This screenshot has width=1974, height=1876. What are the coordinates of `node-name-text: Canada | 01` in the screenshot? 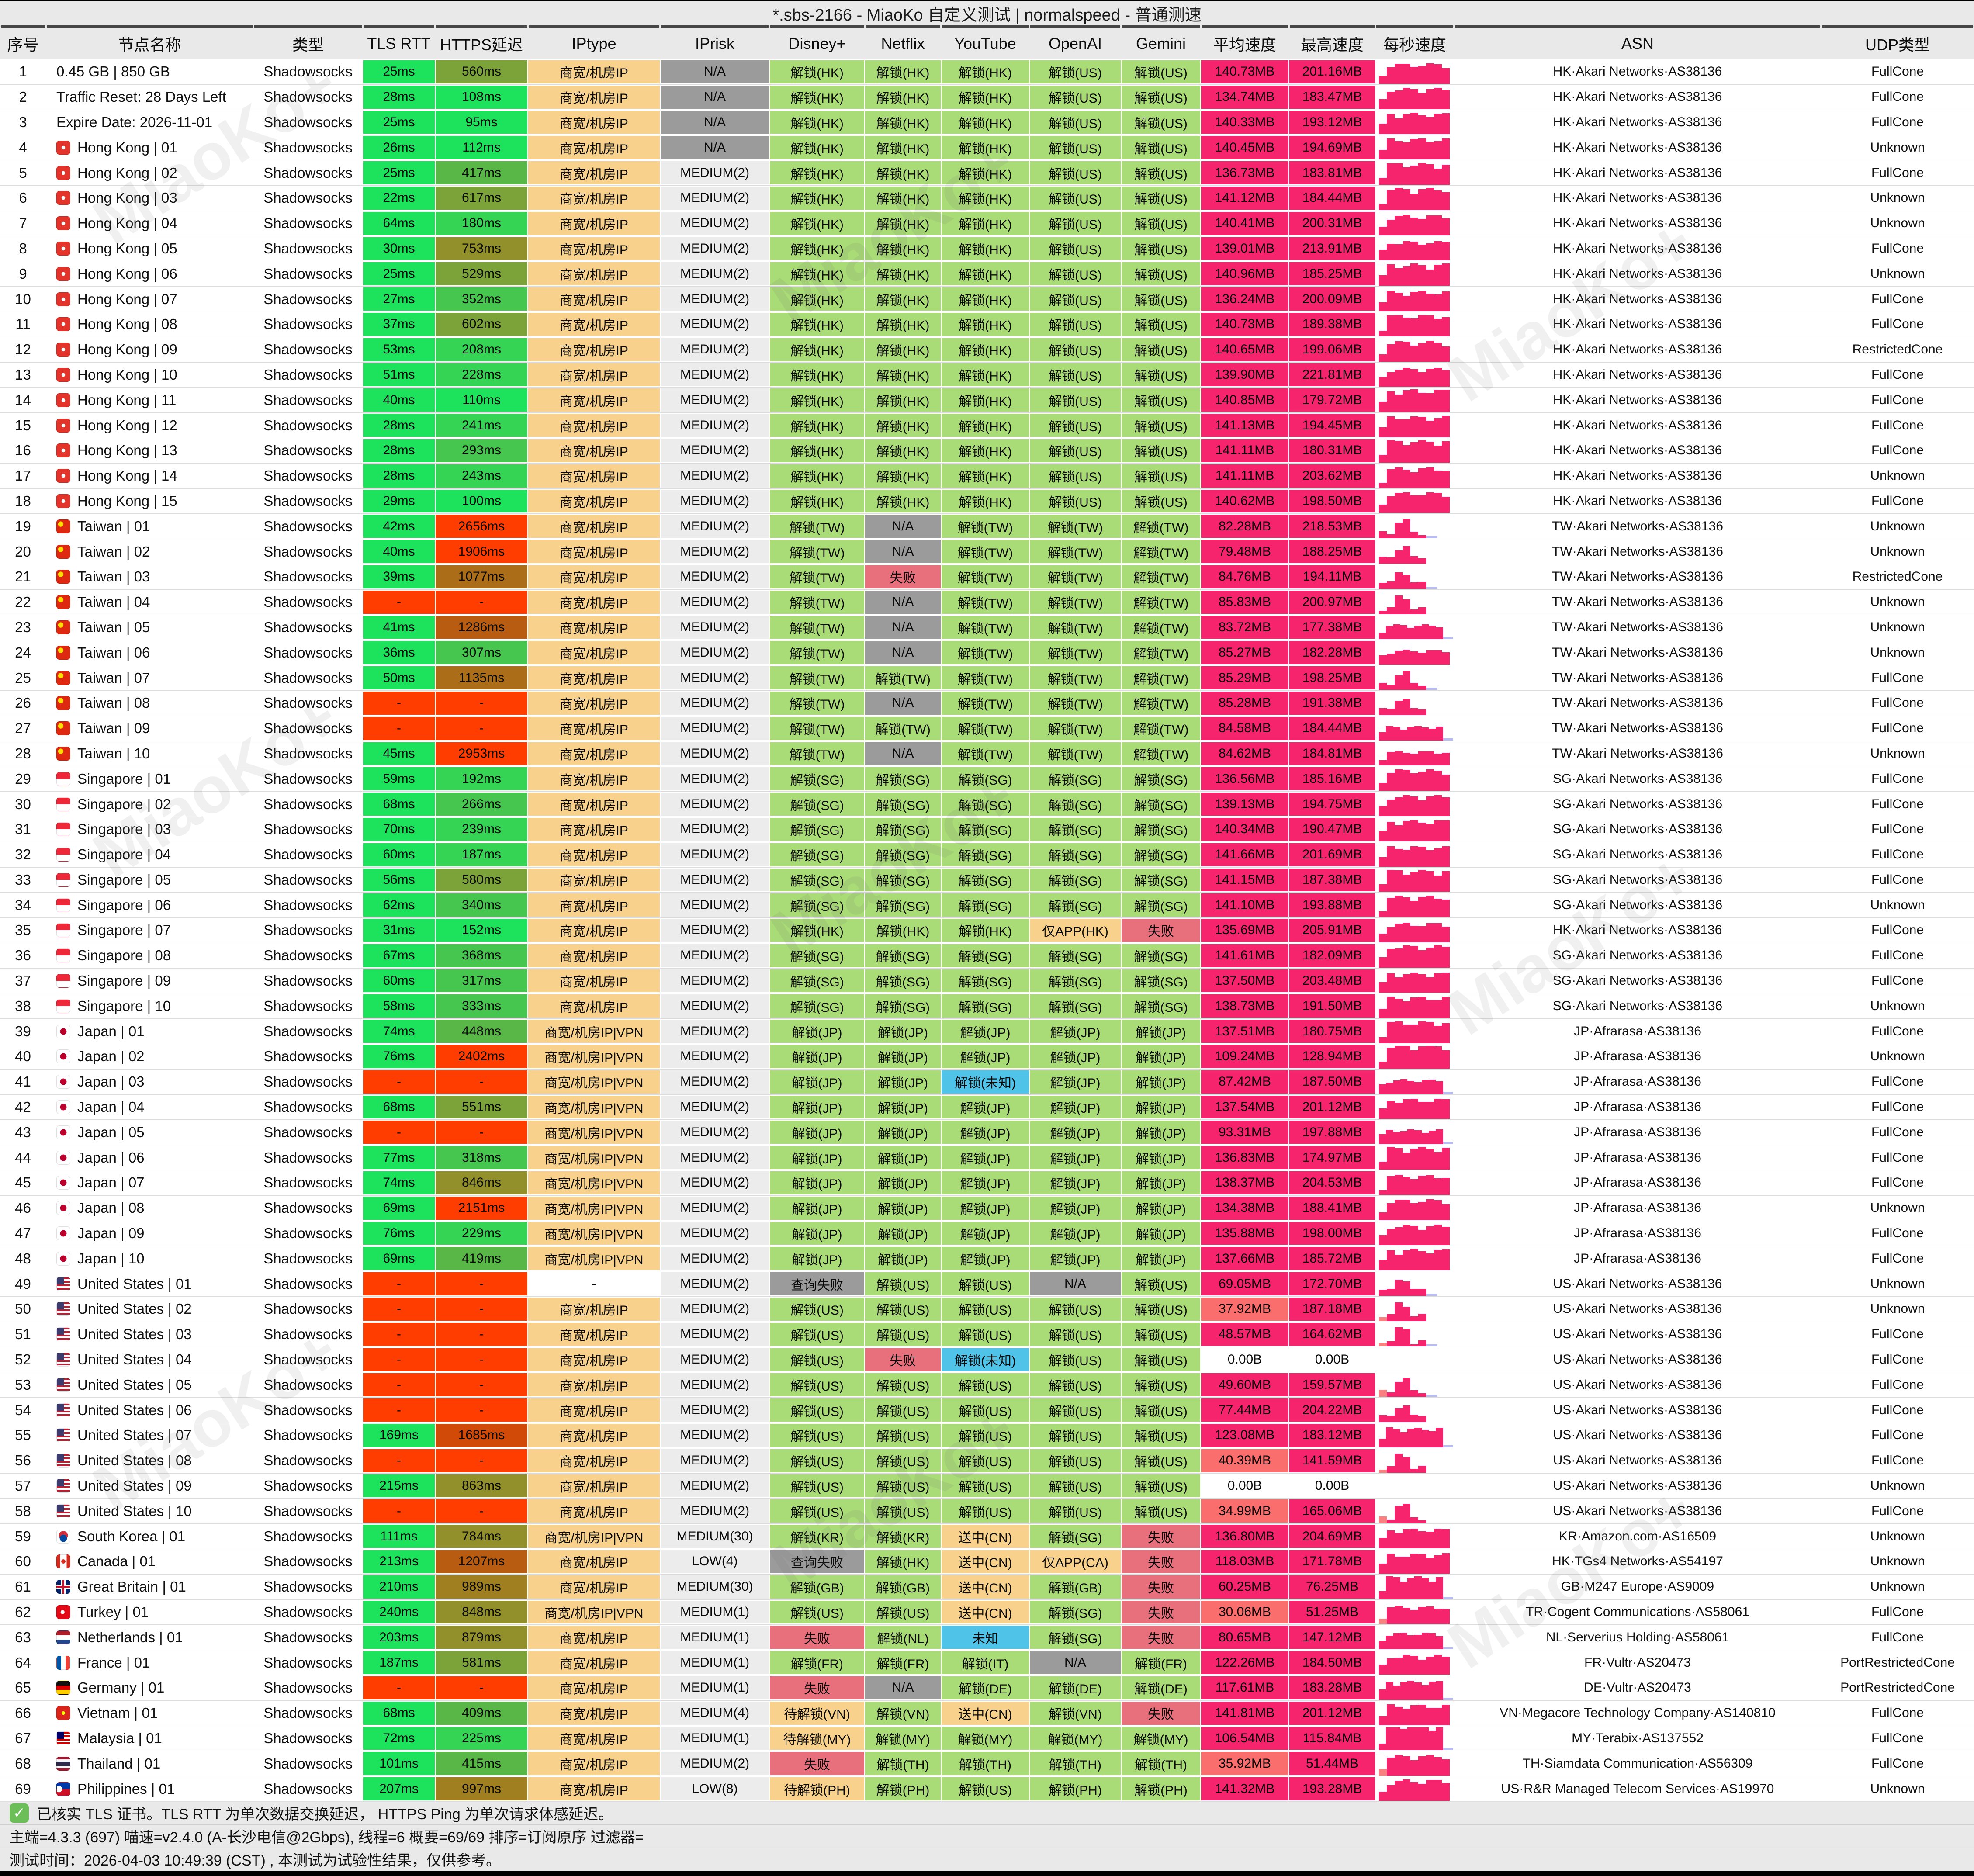 It's located at (116, 1561).